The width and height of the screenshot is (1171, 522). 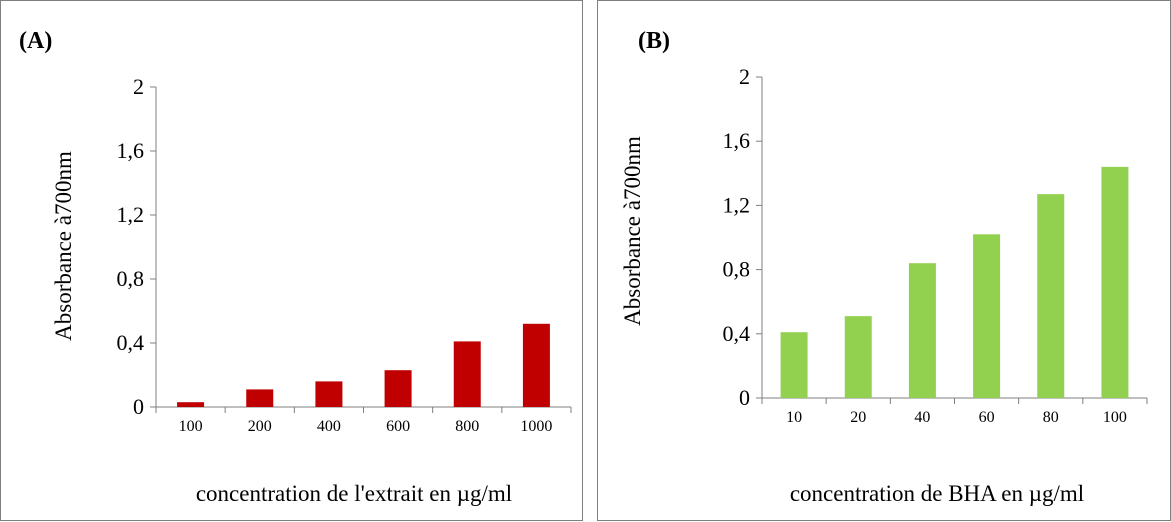 I want to click on y-axis-title-b: Absorbance à700nm, so click(x=632, y=231).